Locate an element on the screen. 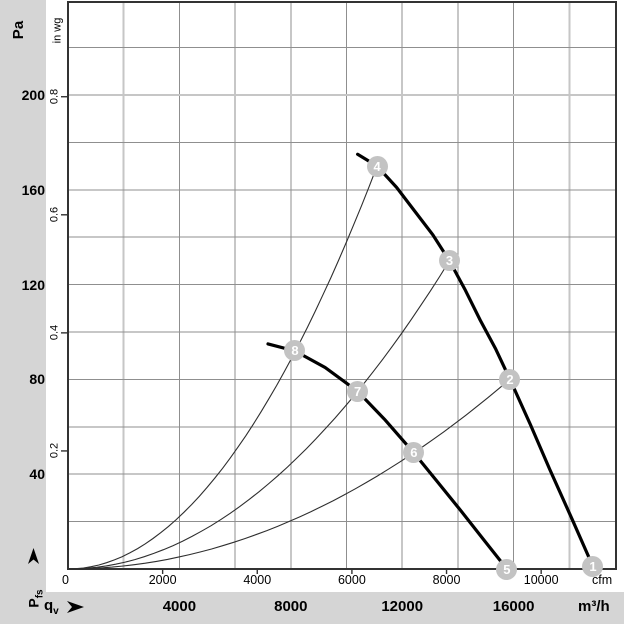  m3h-tick-16000: 16000 is located at coordinates (513, 606).